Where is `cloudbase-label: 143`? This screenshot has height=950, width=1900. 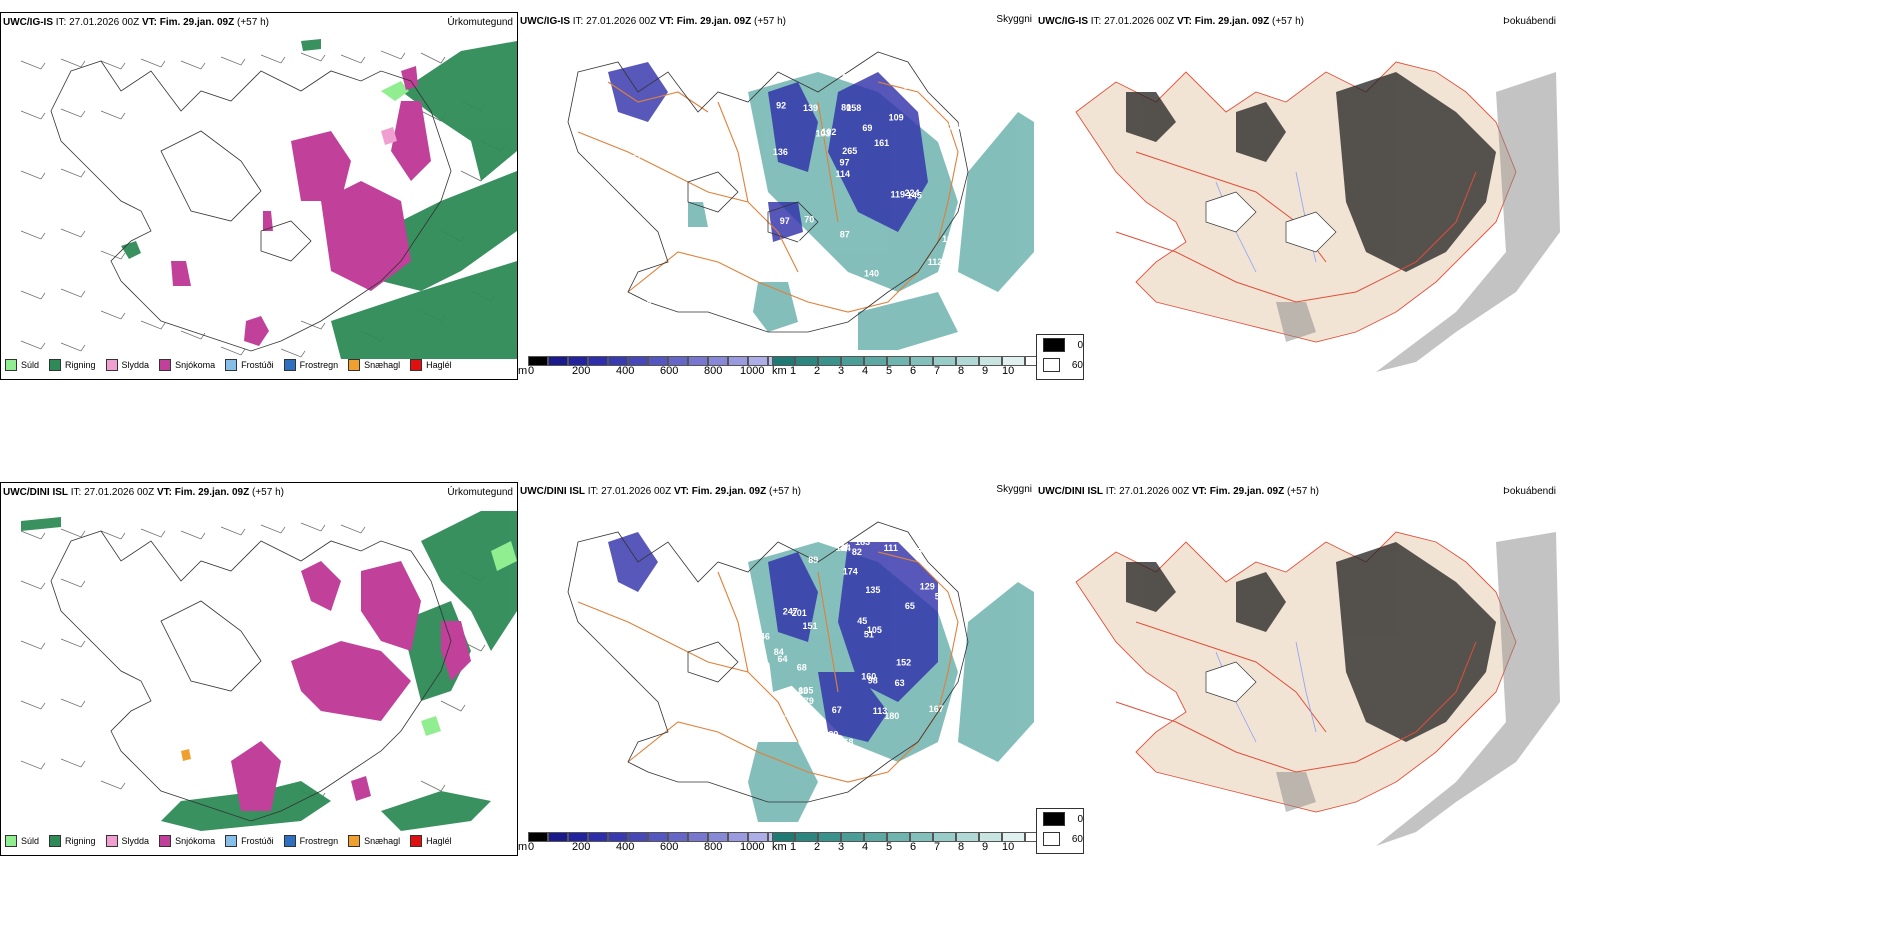
cloudbase-label: 143 is located at coordinates (975, 145).